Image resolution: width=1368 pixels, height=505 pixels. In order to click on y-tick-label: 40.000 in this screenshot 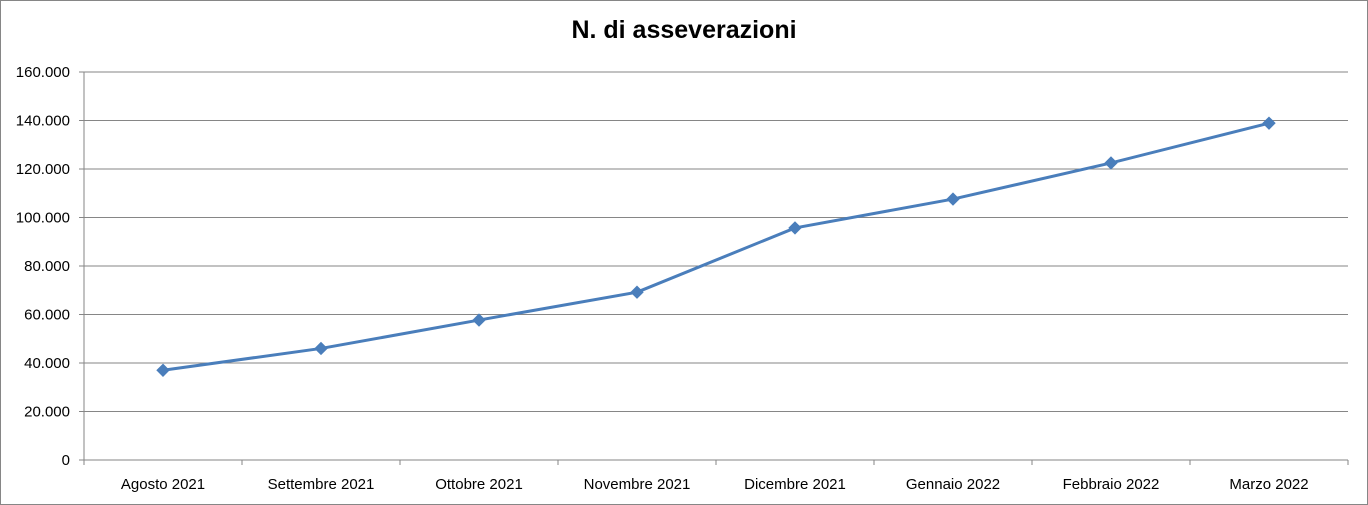, I will do `click(47, 363)`.